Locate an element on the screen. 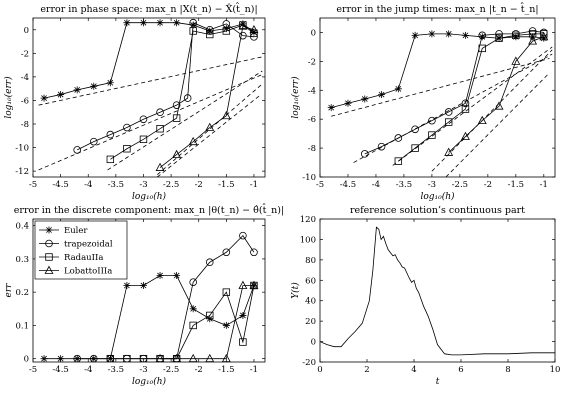  y-tick-label: -12 is located at coordinates (22, 172).